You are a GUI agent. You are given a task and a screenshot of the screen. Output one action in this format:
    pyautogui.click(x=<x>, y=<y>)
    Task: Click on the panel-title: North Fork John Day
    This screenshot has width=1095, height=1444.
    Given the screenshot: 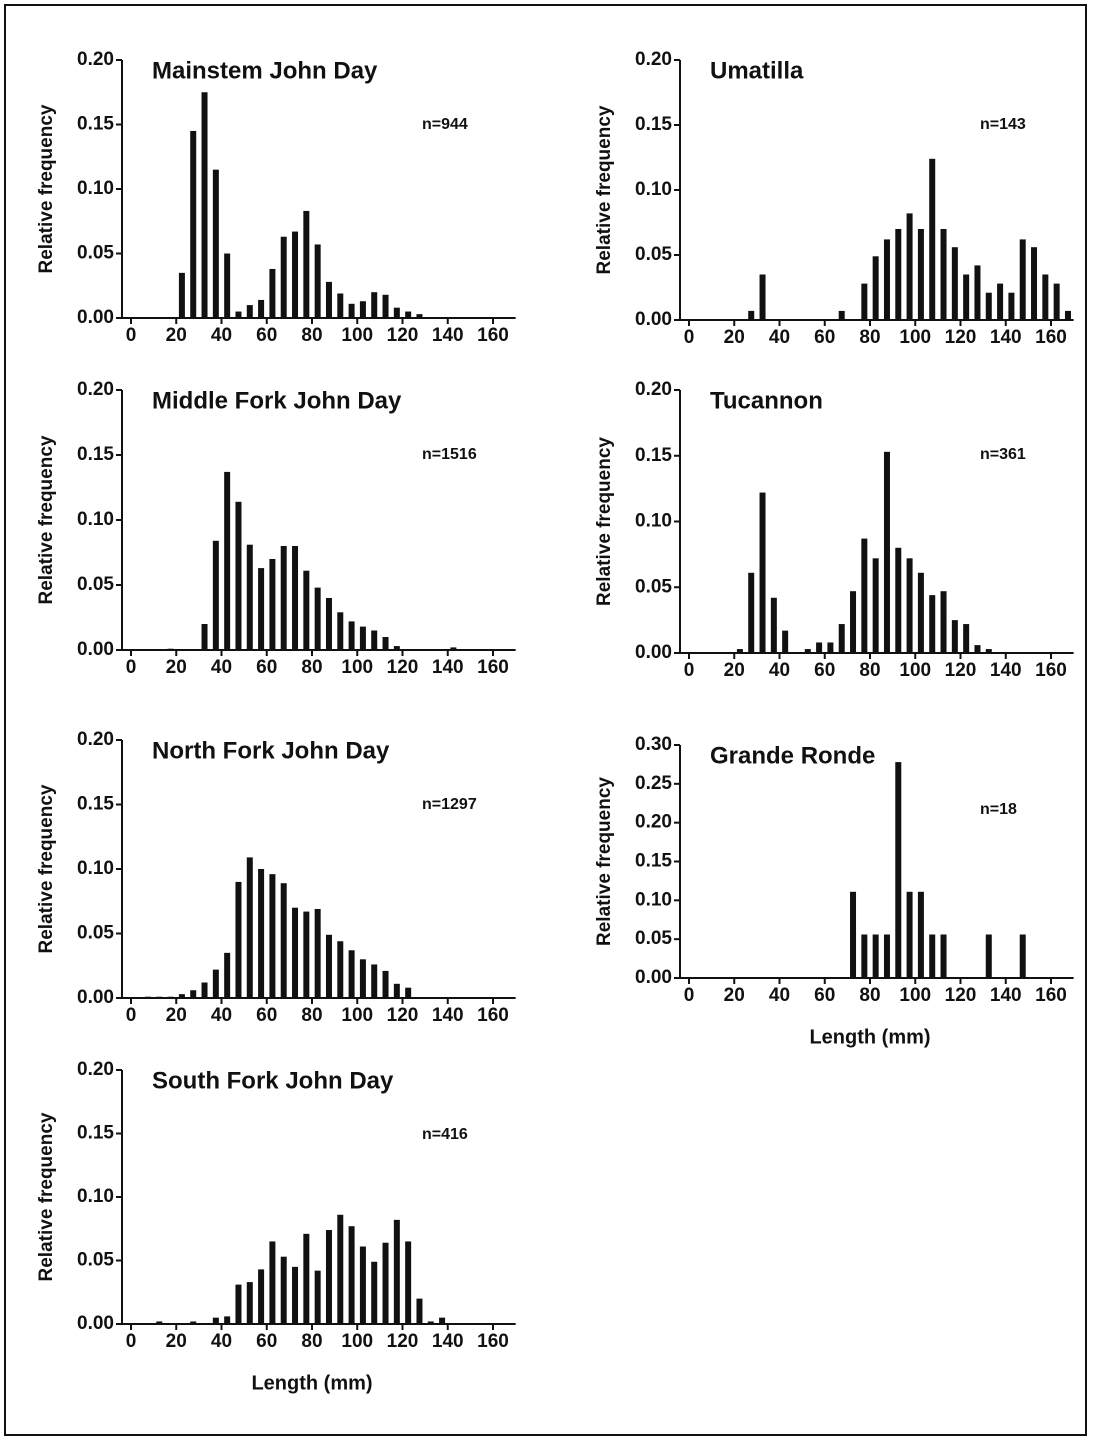 What is the action you would take?
    pyautogui.click(x=271, y=750)
    